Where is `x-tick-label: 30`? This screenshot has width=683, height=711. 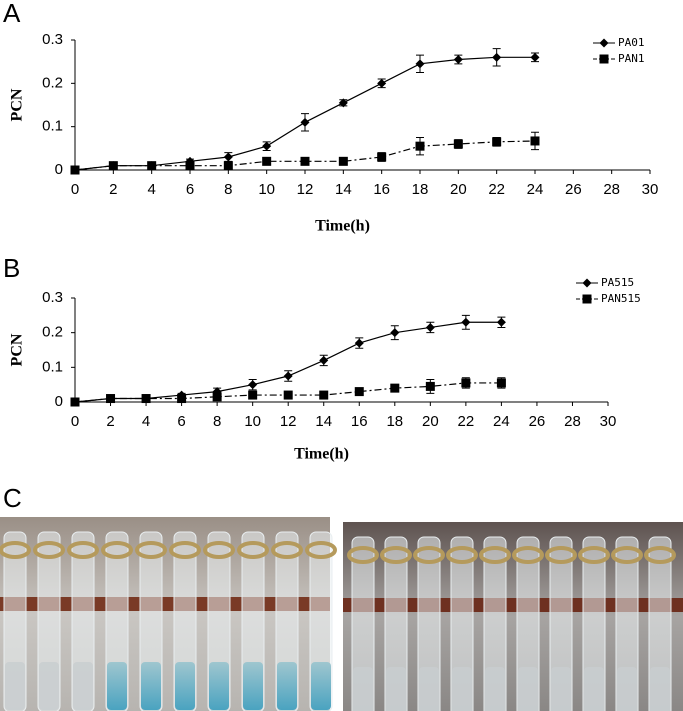 x-tick-label: 30 is located at coordinates (608, 421).